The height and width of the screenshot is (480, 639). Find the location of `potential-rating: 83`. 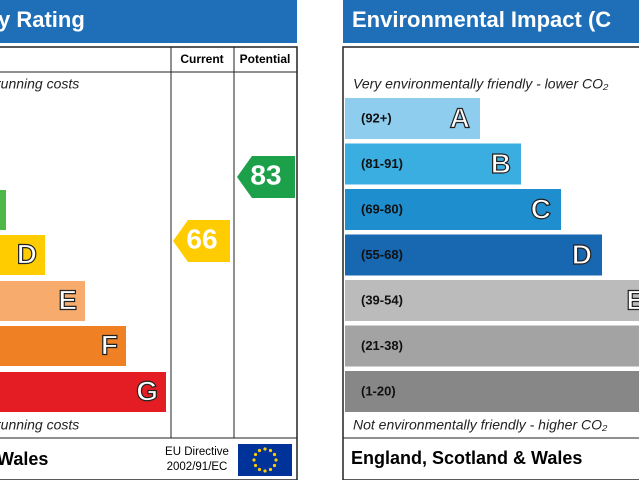

potential-rating: 83 is located at coordinates (265, 174).